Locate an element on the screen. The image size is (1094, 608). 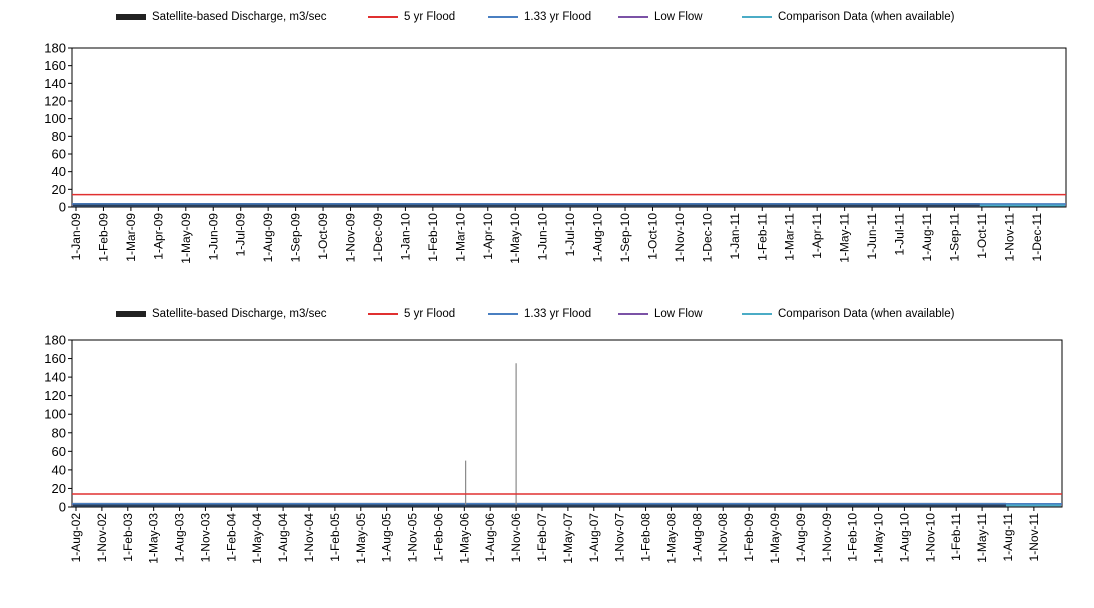
y-tick-label: 40 is located at coordinates (59, 171).